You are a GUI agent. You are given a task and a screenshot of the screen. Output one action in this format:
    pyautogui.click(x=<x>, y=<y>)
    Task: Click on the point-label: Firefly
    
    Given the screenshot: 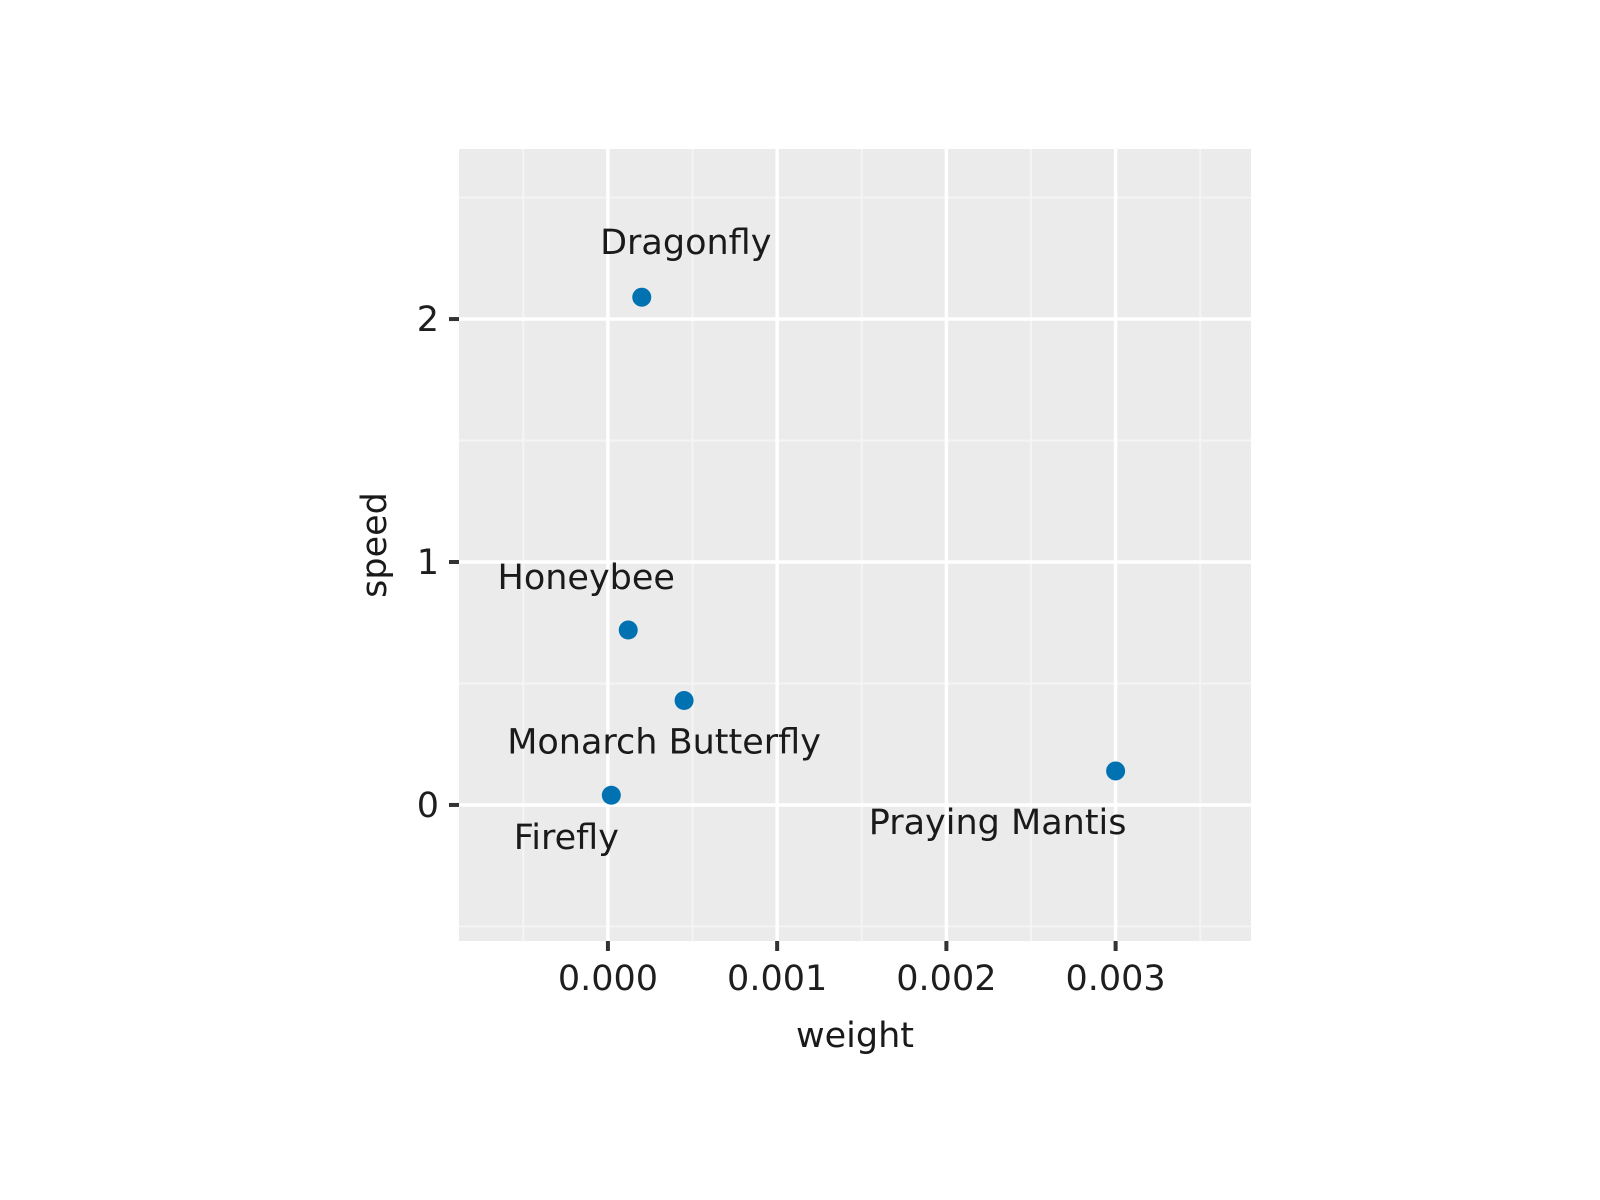 What is the action you would take?
    pyautogui.click(x=566, y=838)
    